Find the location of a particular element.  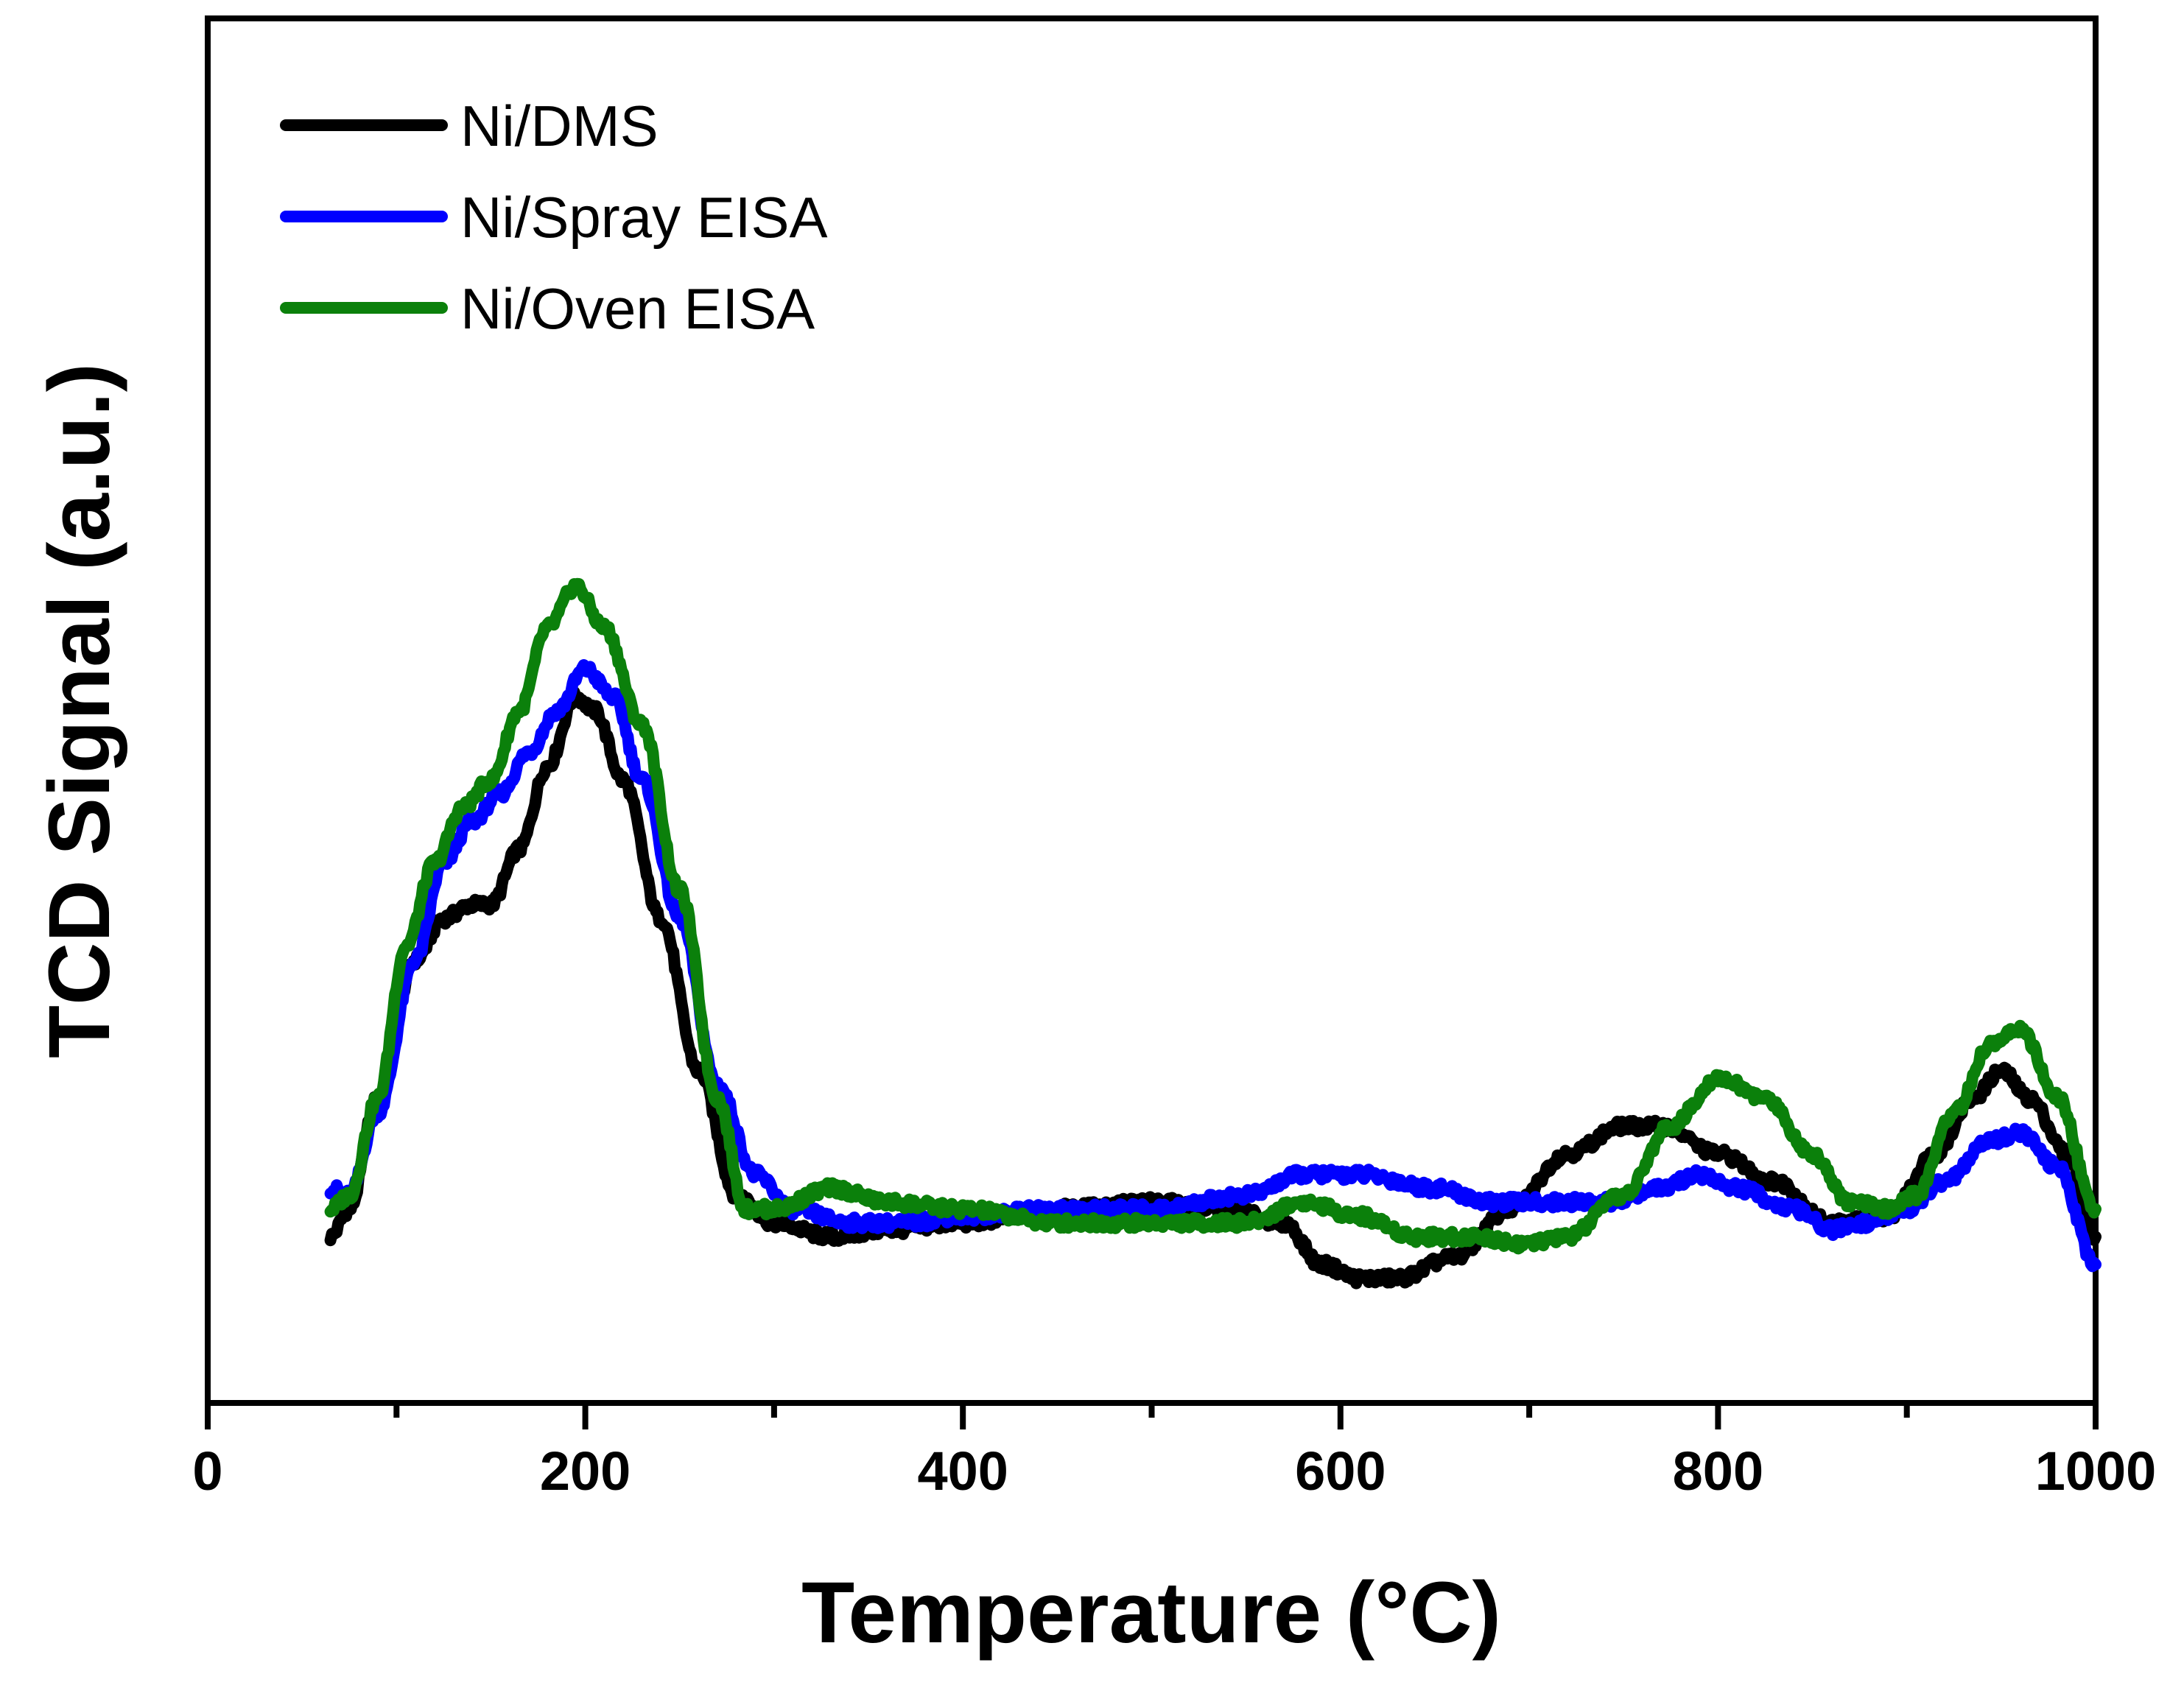

x-axis-title: Temperature (°C) is located at coordinates (1151, 1612).